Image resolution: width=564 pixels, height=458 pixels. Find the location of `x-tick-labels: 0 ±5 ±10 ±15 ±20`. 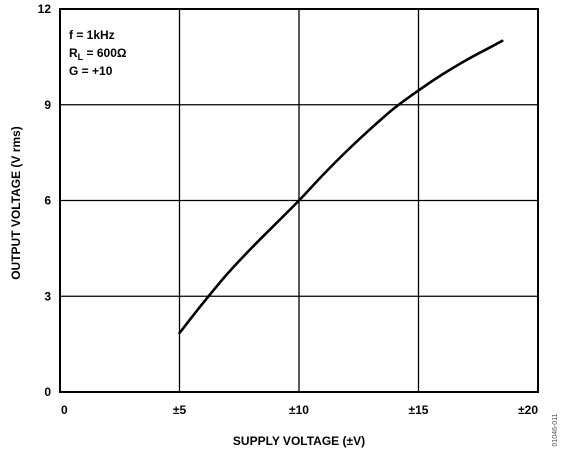

x-tick-labels: 0 ±5 ±10 ±15 ±20 is located at coordinates (299, 410).